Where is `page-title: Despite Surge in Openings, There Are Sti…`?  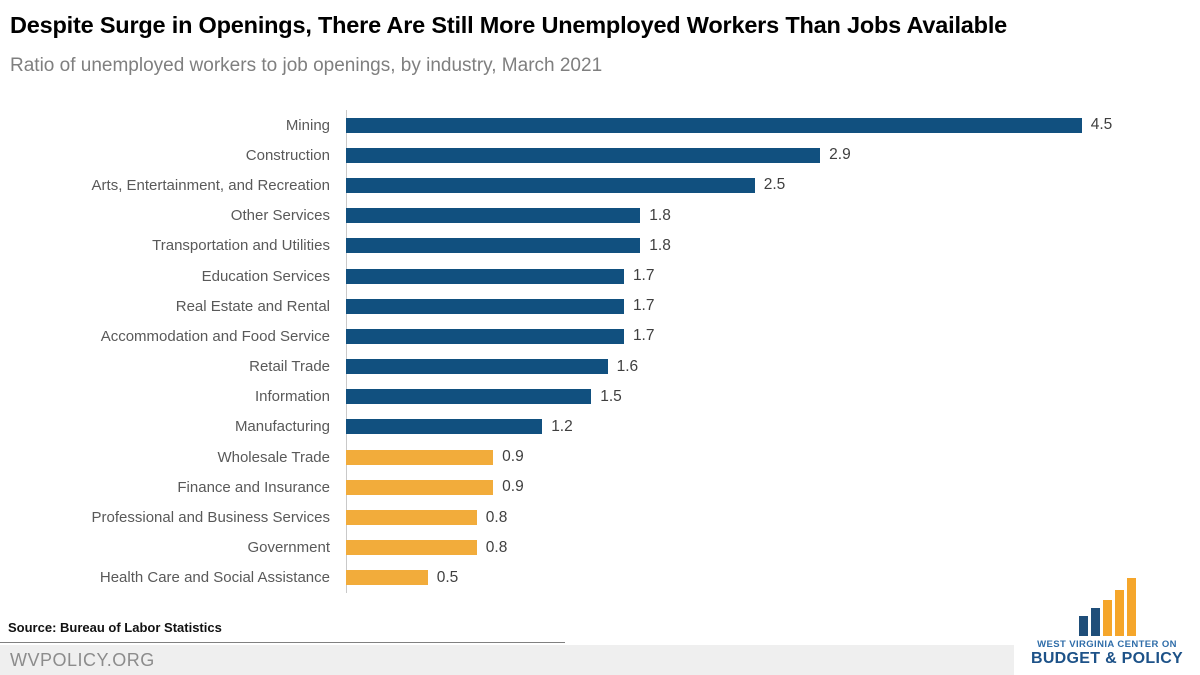
page-title: Despite Surge in Openings, There Are Sti… is located at coordinates (509, 25).